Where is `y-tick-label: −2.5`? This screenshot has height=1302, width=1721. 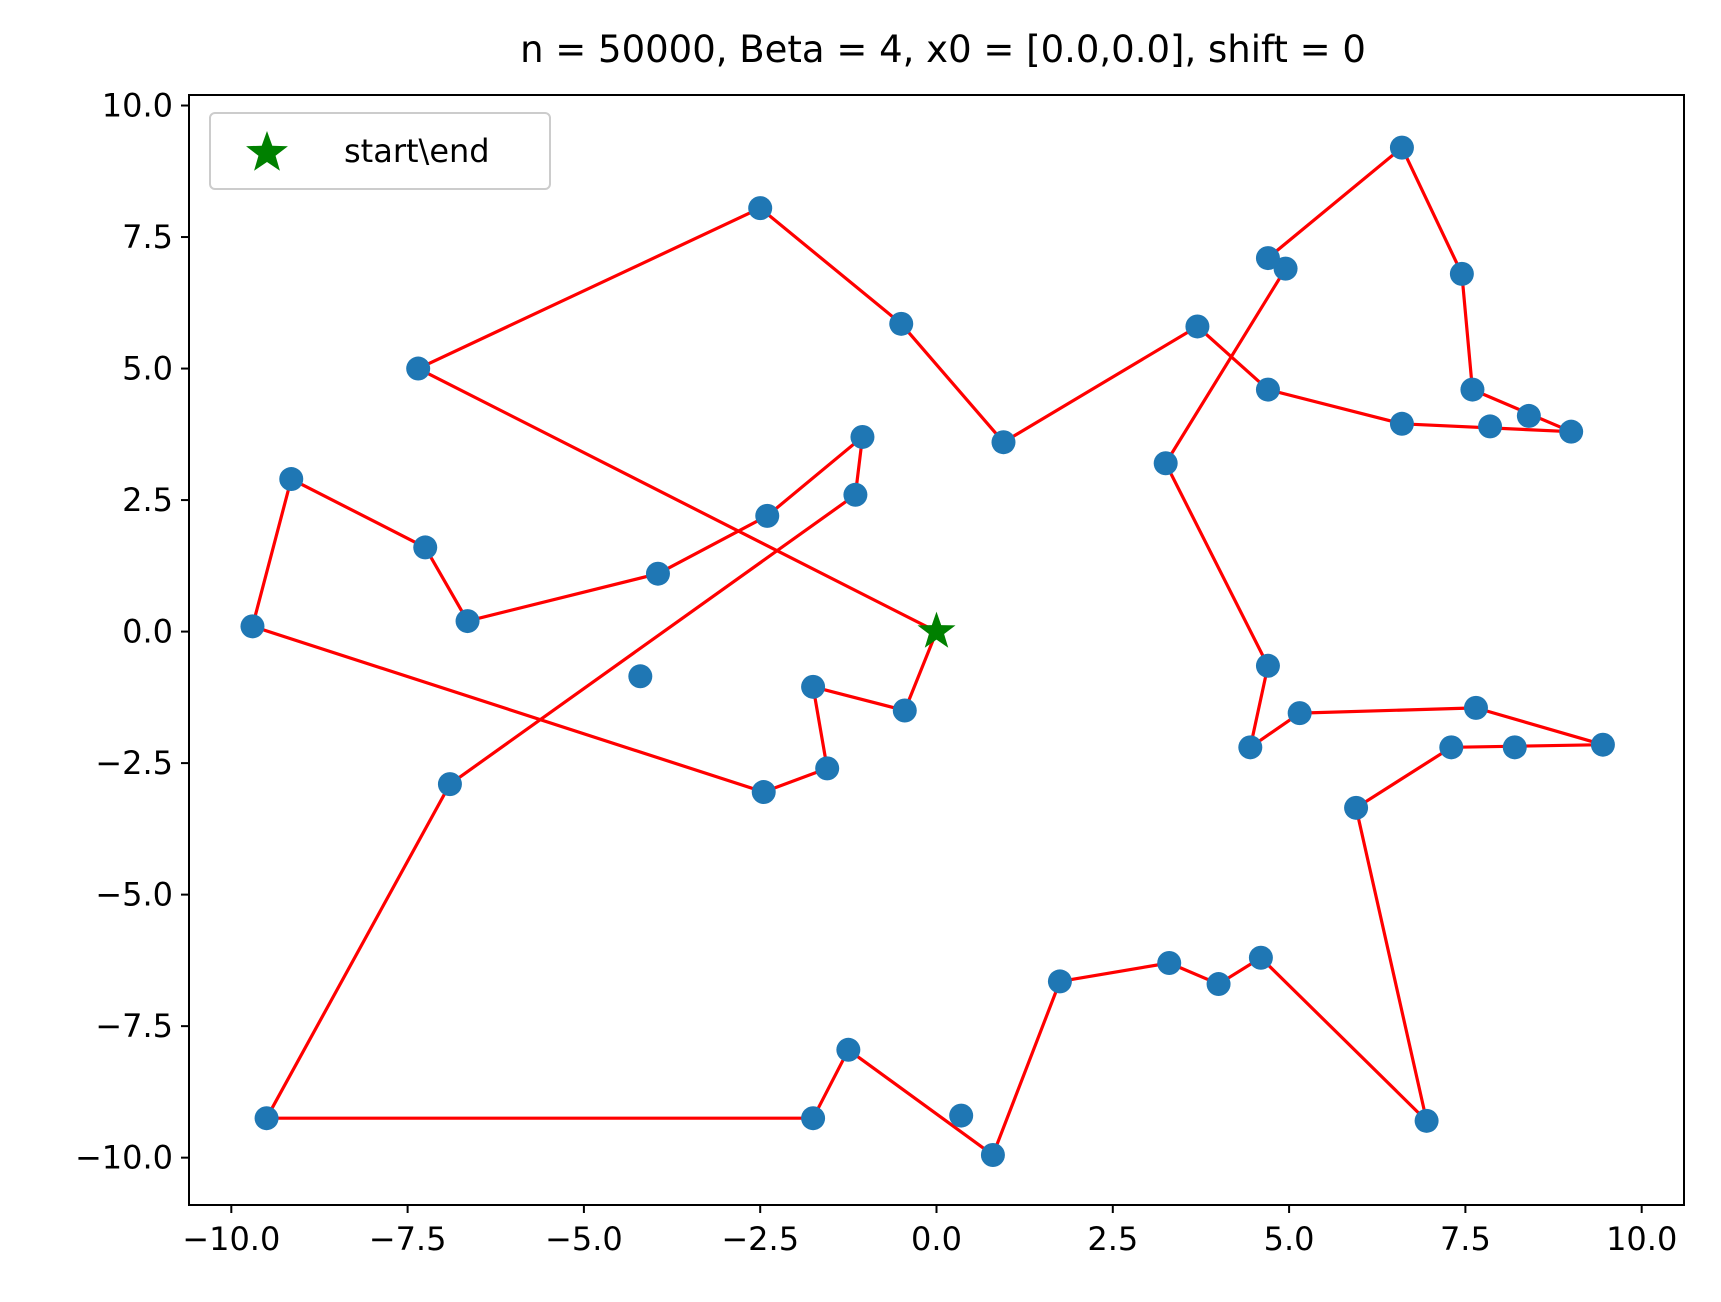
y-tick-label: −2.5 is located at coordinates (134, 763).